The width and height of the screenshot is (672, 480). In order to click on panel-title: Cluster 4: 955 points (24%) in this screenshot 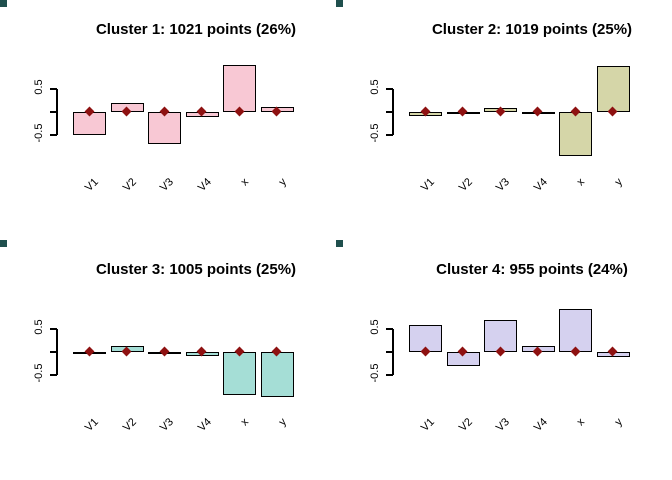, I will do `click(532, 269)`.